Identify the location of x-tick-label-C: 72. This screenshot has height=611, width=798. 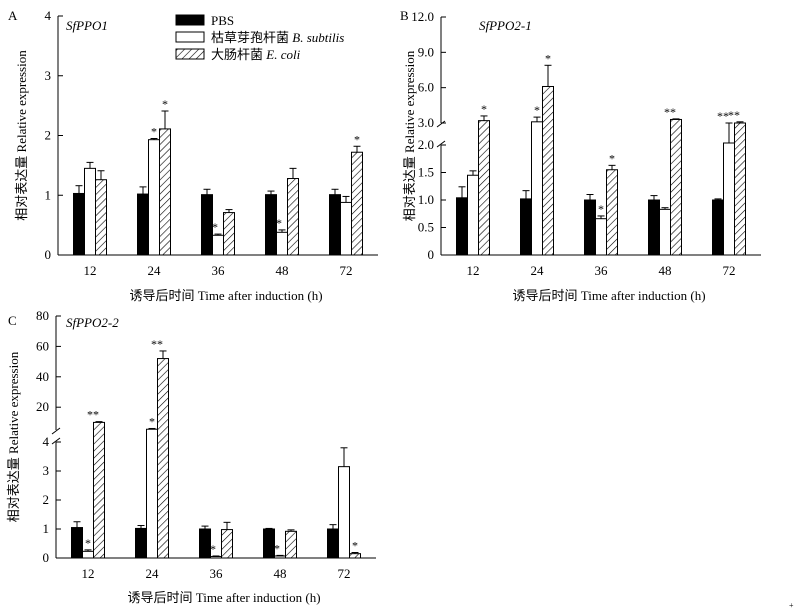
(344, 573).